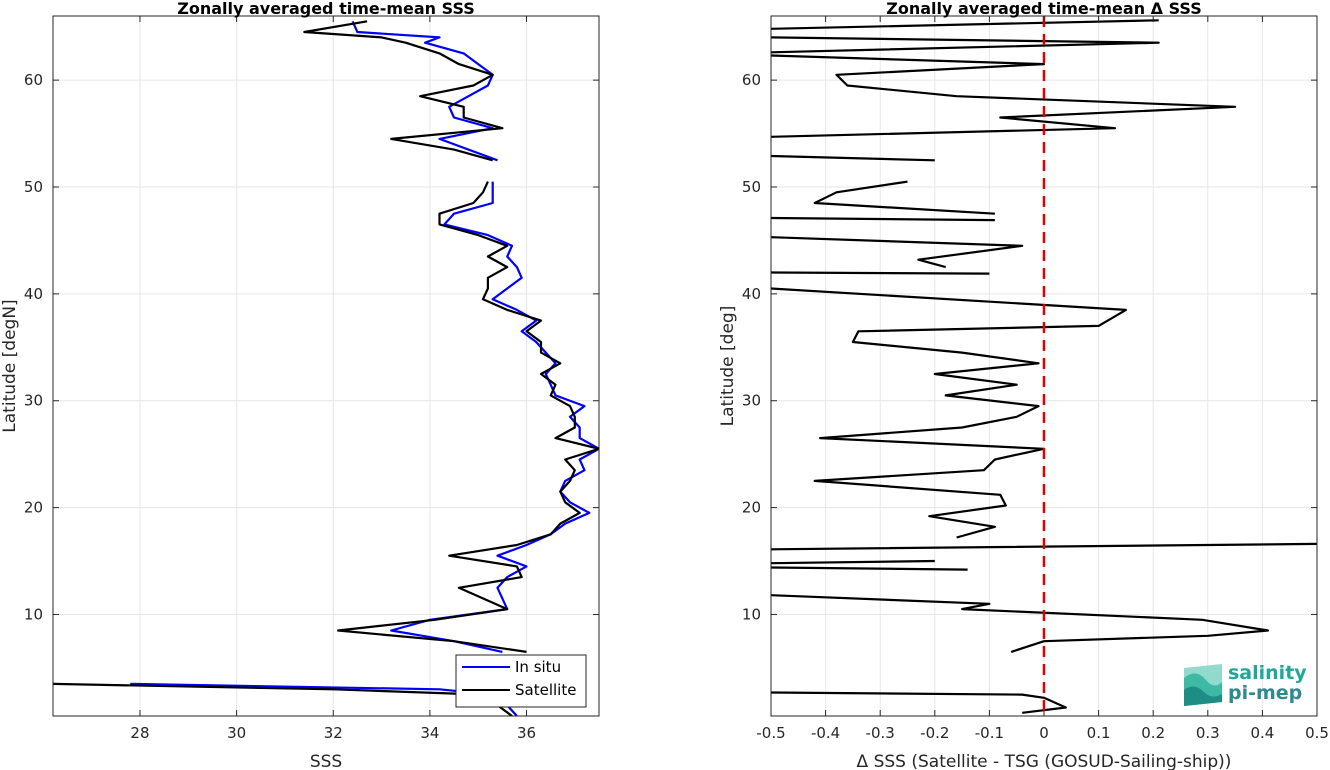 Image resolution: width=1330 pixels, height=770 pixels. Describe the element at coordinates (880, 733) in the screenshot. I see `right-x-tick-label: -0.3` at that location.